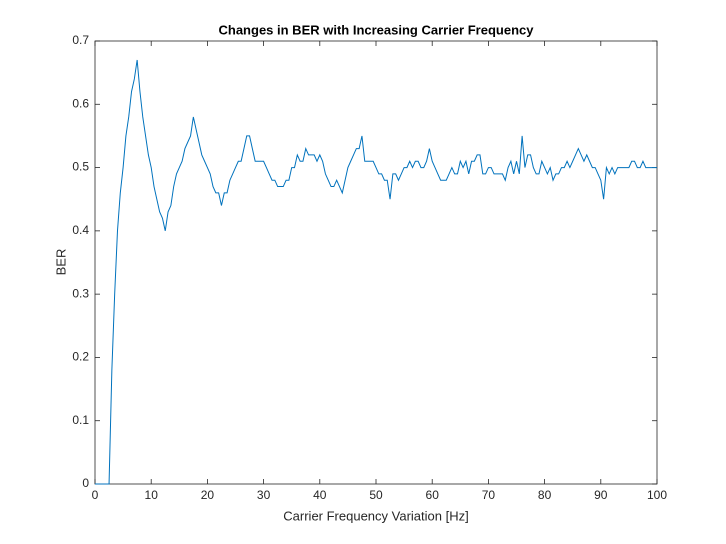  What do you see at coordinates (80, 293) in the screenshot?
I see `y-tick-label: 0.3` at bounding box center [80, 293].